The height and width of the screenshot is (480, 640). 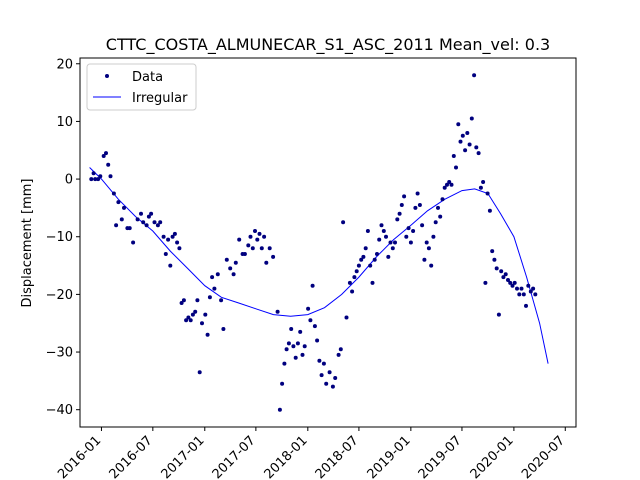 I want to click on legend: Data Irregular, so click(x=141, y=87).